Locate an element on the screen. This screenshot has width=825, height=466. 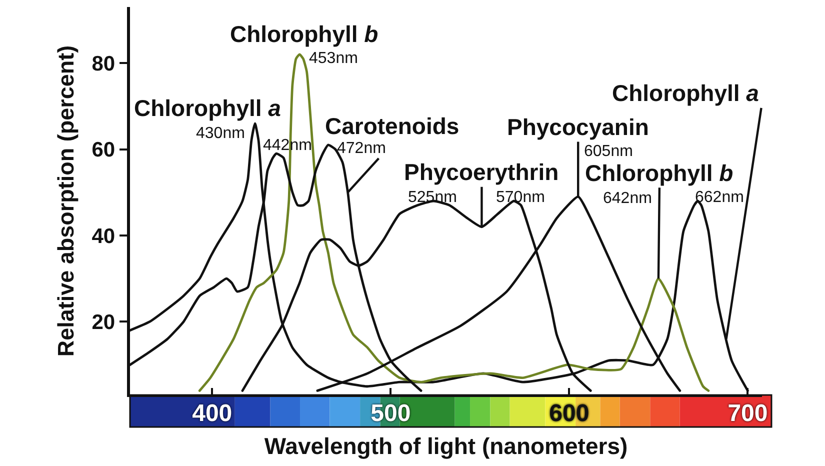
x-tick-label: 700 is located at coordinates (748, 413).